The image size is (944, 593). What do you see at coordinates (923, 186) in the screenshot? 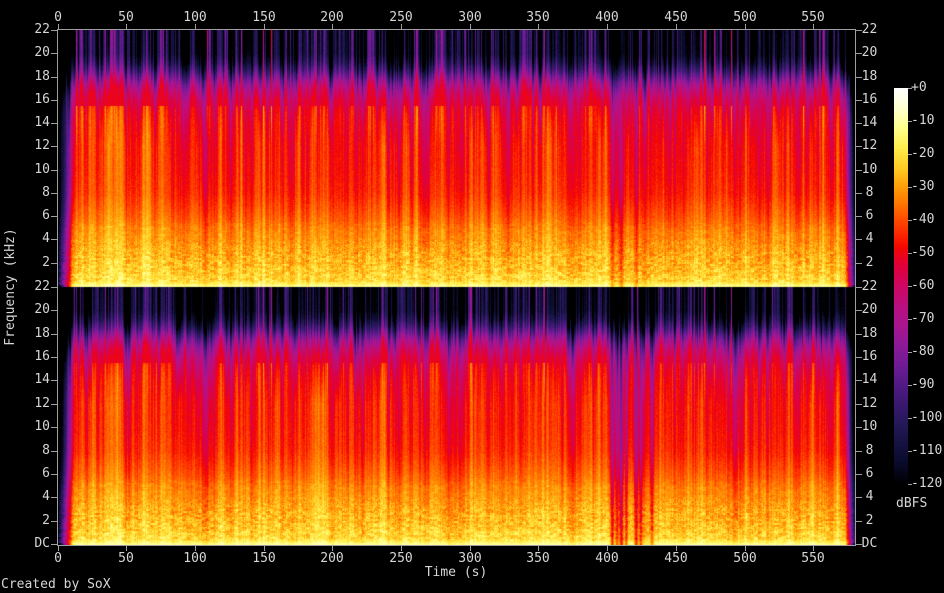
I see `colorbar-tick-label: -30` at bounding box center [923, 186].